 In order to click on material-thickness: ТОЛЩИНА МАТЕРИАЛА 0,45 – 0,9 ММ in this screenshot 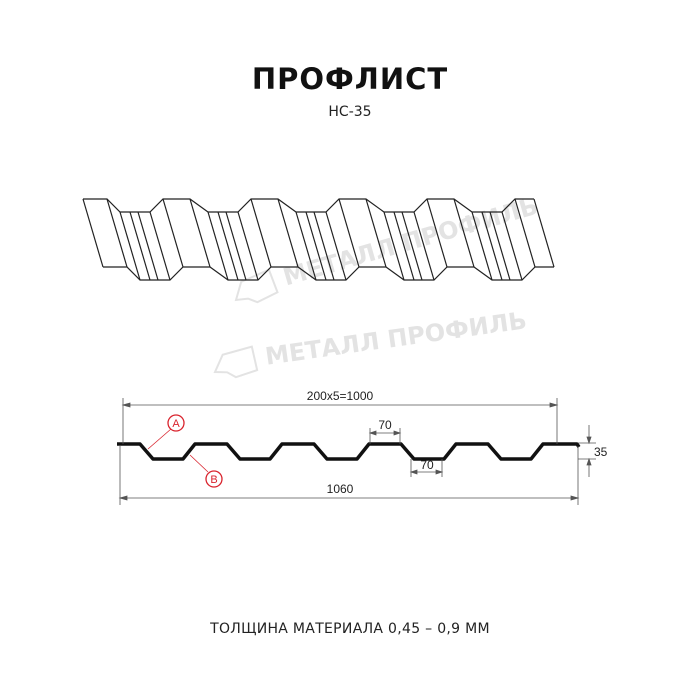, I will do `click(350, 629)`.